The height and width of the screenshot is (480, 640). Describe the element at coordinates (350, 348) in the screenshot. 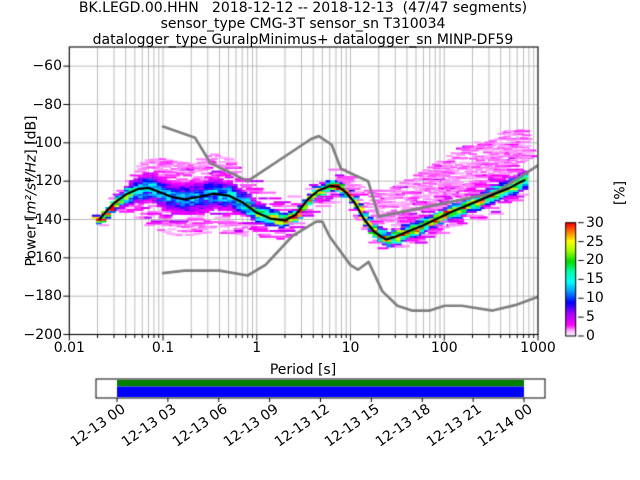

I see `x-tick-label: 10` at that location.